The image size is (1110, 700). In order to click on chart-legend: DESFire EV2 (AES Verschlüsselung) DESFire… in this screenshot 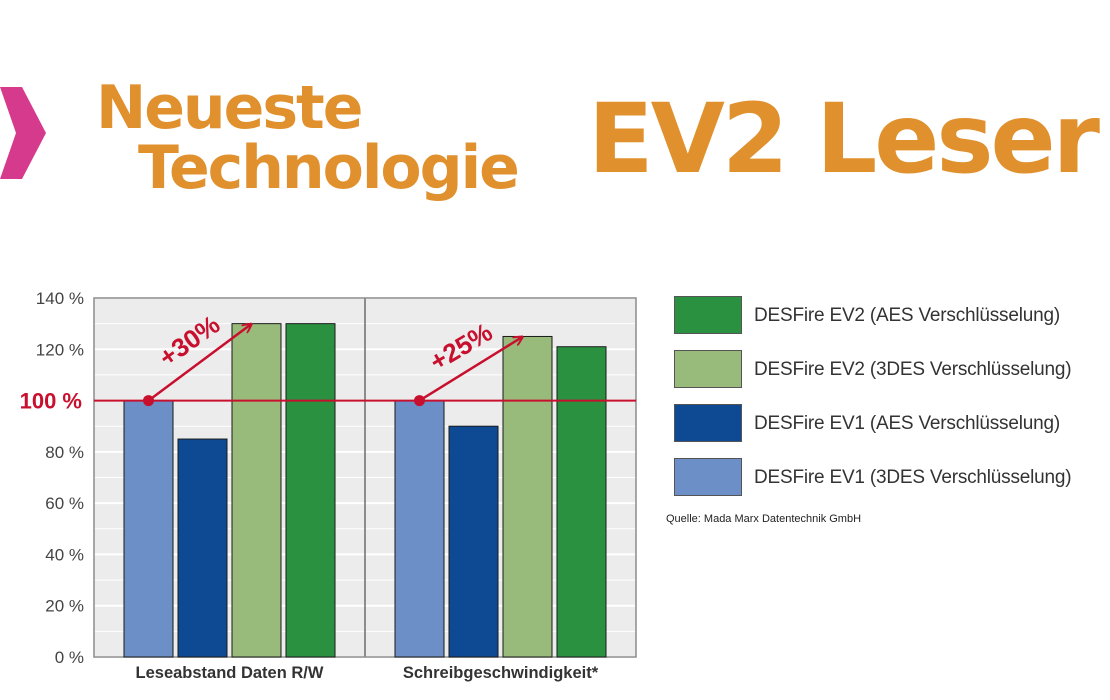, I will do `click(892, 404)`.